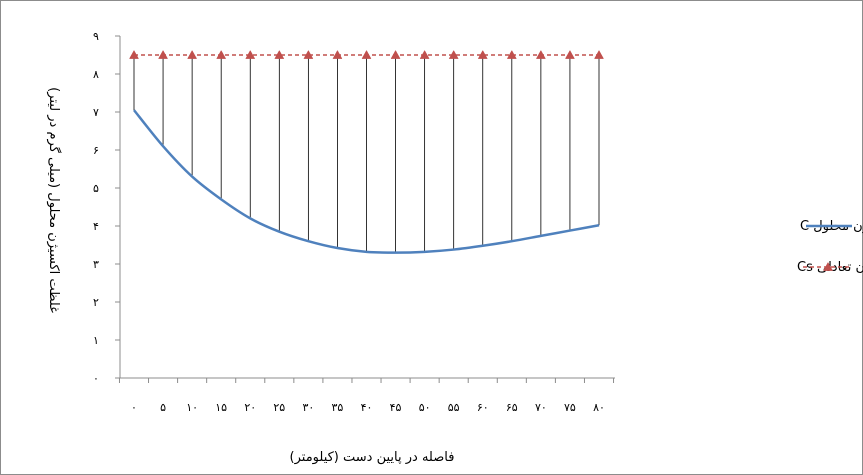  What do you see at coordinates (512, 407) in the screenshot?
I see `x-tick-label: ۶۵` at bounding box center [512, 407].